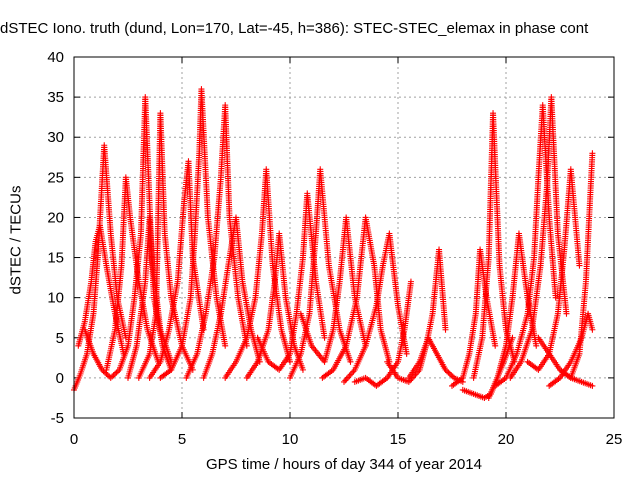 This screenshot has width=640, height=480. Describe the element at coordinates (344, 464) in the screenshot. I see `x-axis-label: GPS time / hours of day 344 of year 2014` at that location.